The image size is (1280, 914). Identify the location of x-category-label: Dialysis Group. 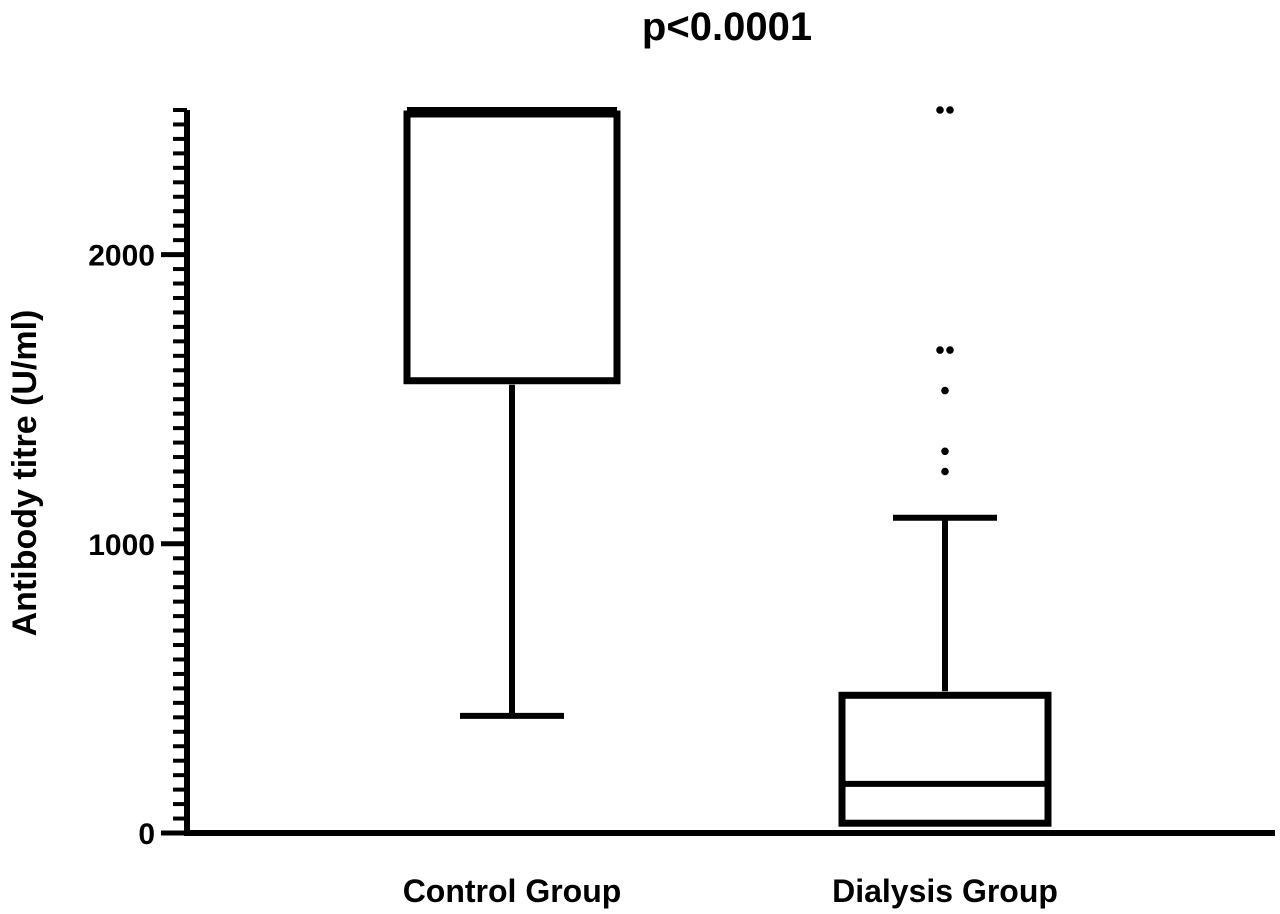
(945, 891).